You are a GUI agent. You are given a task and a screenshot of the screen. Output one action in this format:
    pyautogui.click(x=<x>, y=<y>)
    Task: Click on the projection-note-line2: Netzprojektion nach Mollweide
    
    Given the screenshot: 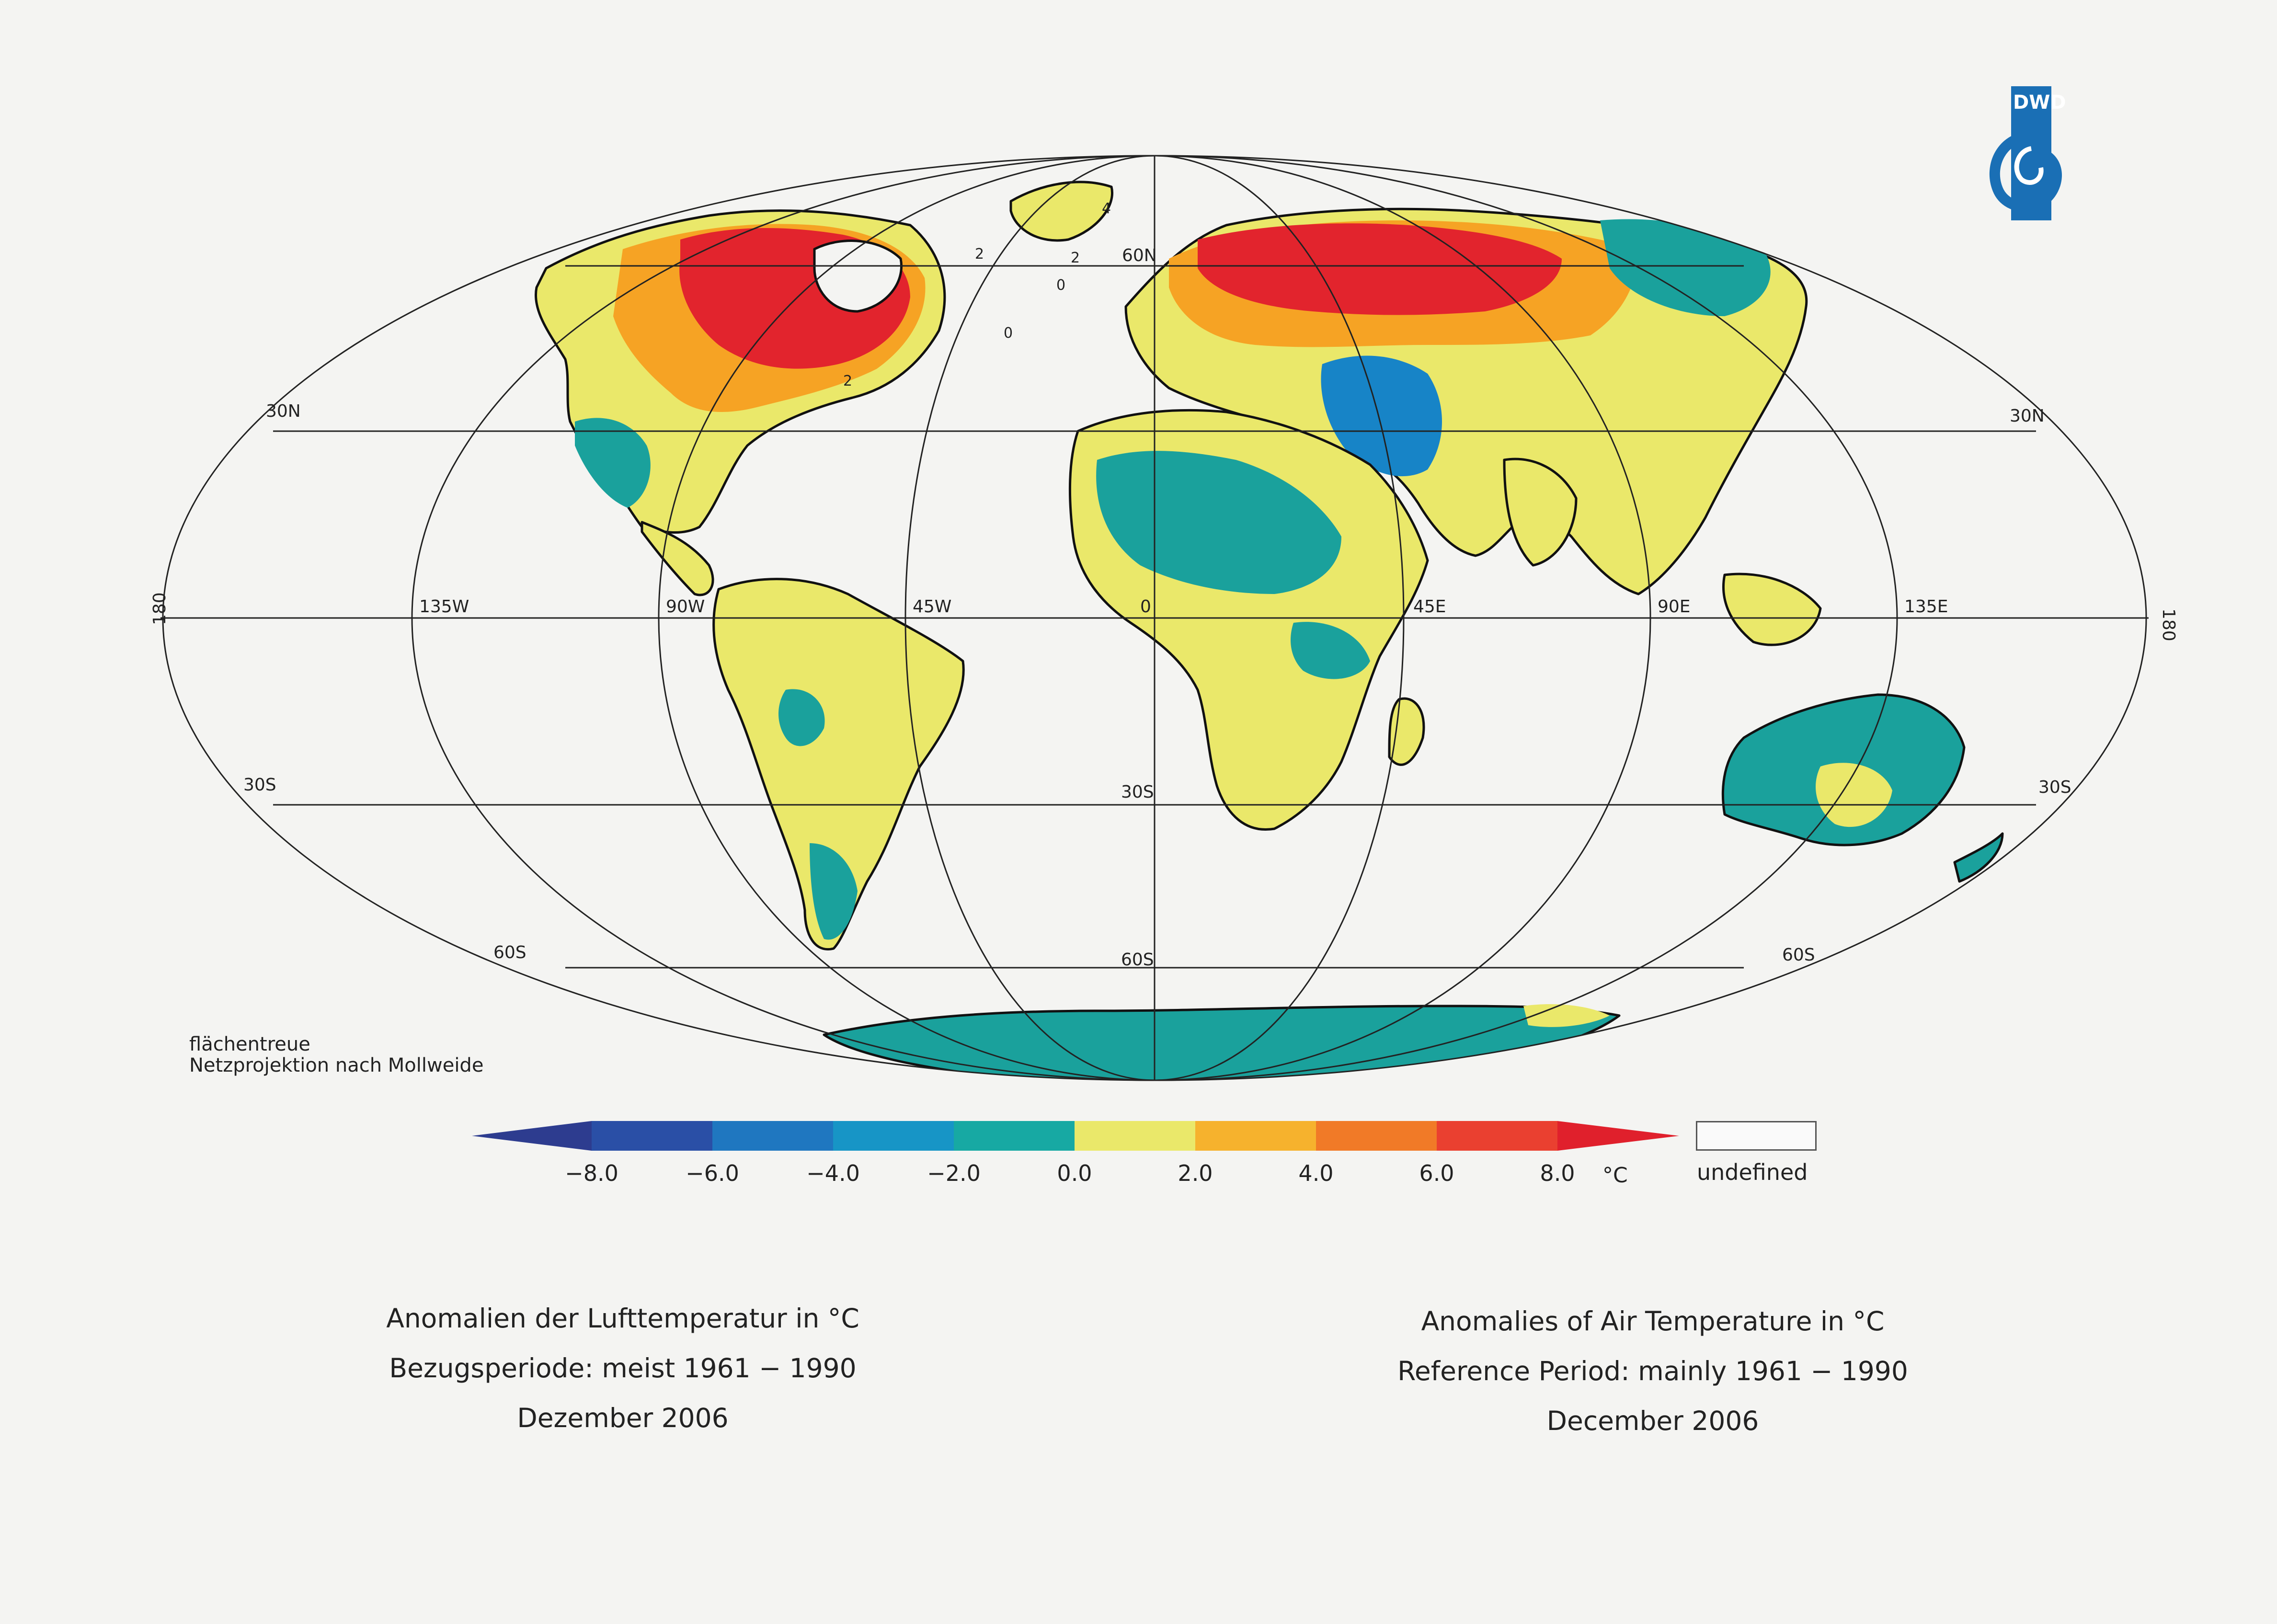 What is the action you would take?
    pyautogui.click(x=337, y=1065)
    